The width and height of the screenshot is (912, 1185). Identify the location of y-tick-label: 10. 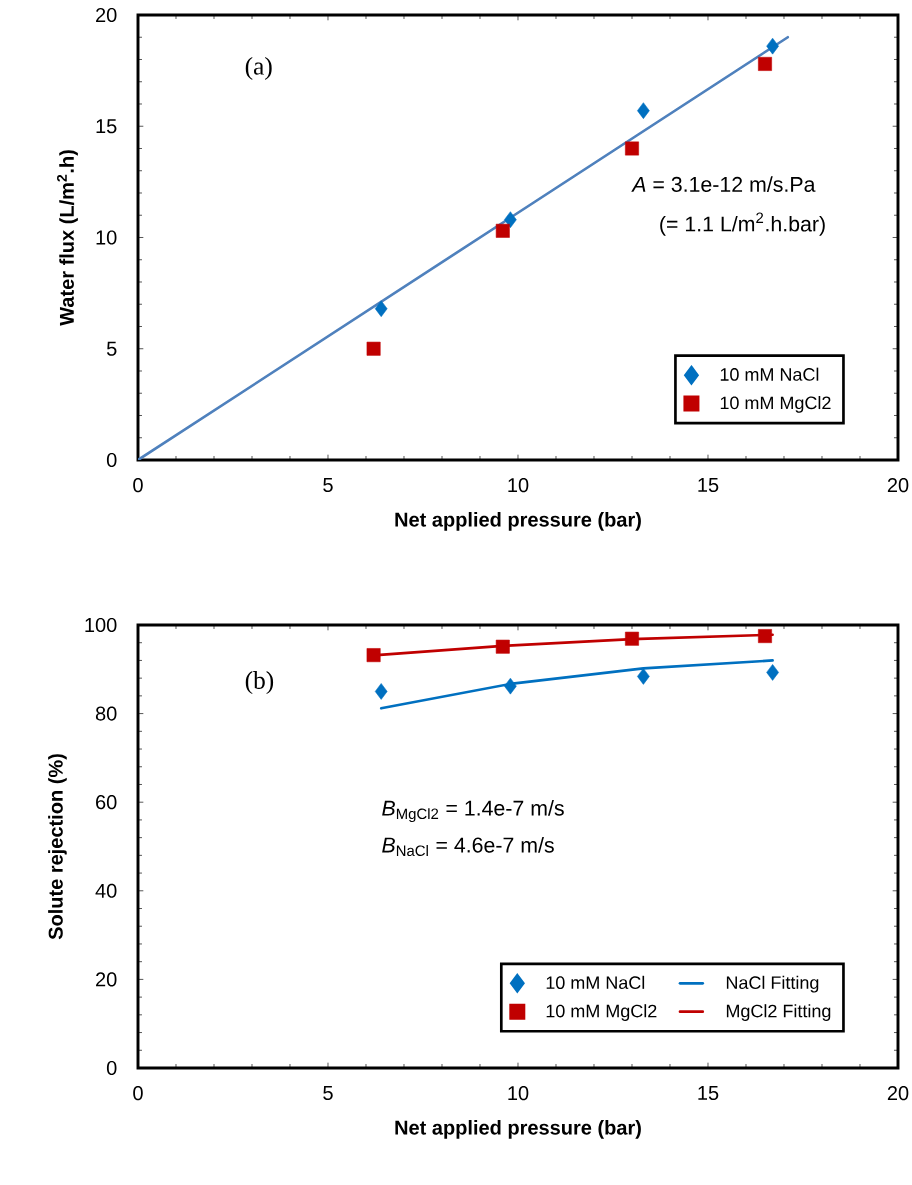
(106, 237).